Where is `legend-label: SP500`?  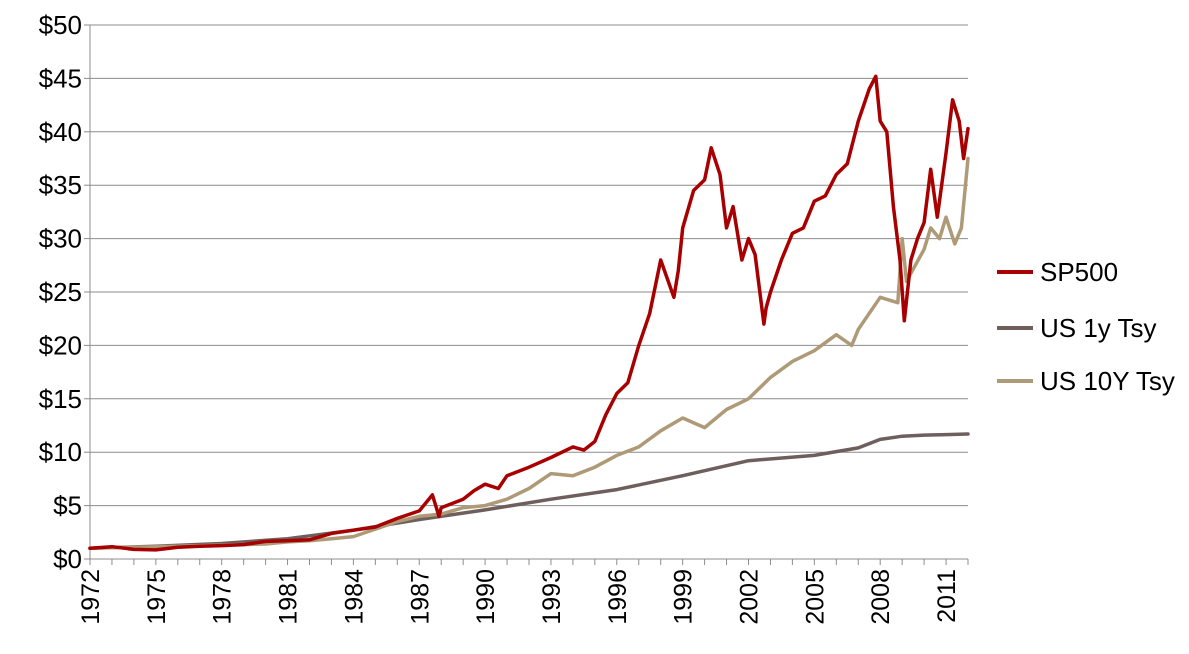 legend-label: SP500 is located at coordinates (1079, 272).